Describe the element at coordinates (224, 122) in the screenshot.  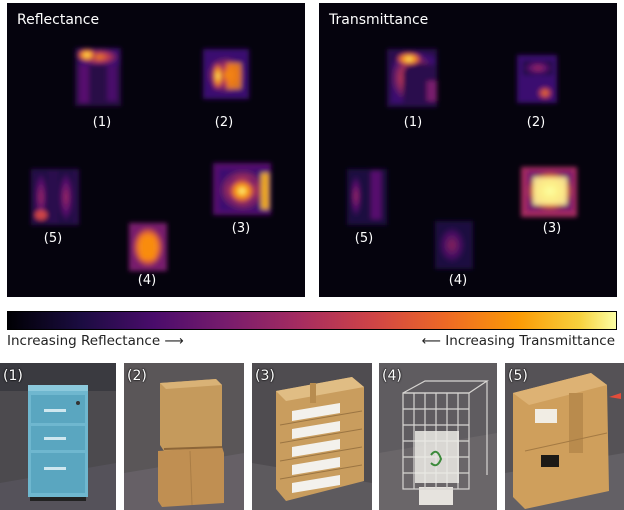
I see `reflectance-label-2: (2)` at that location.